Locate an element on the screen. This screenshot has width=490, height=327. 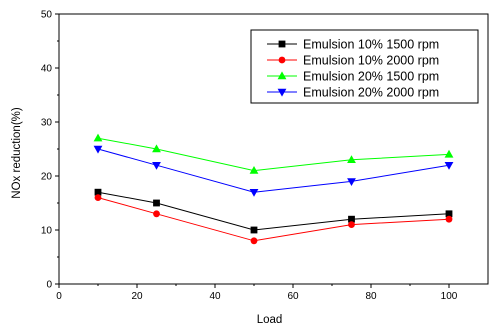
legend-box is located at coordinates (364, 66).